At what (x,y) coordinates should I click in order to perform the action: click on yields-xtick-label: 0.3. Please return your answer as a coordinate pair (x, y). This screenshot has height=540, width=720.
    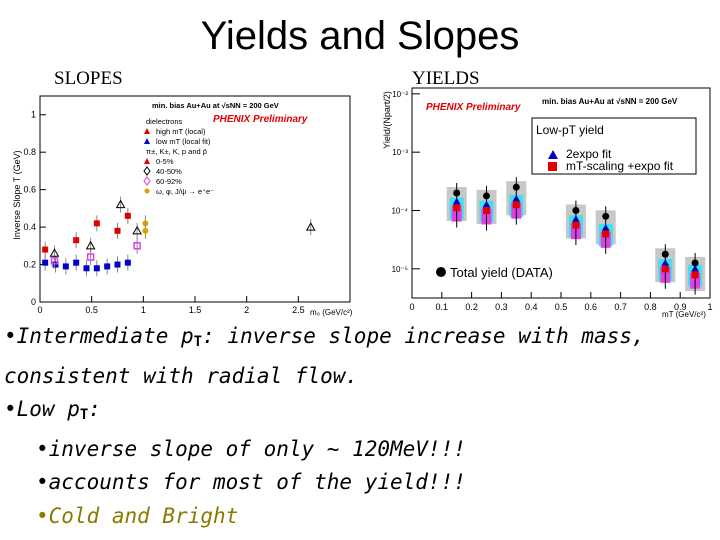
    Looking at the image, I should click on (501, 307).